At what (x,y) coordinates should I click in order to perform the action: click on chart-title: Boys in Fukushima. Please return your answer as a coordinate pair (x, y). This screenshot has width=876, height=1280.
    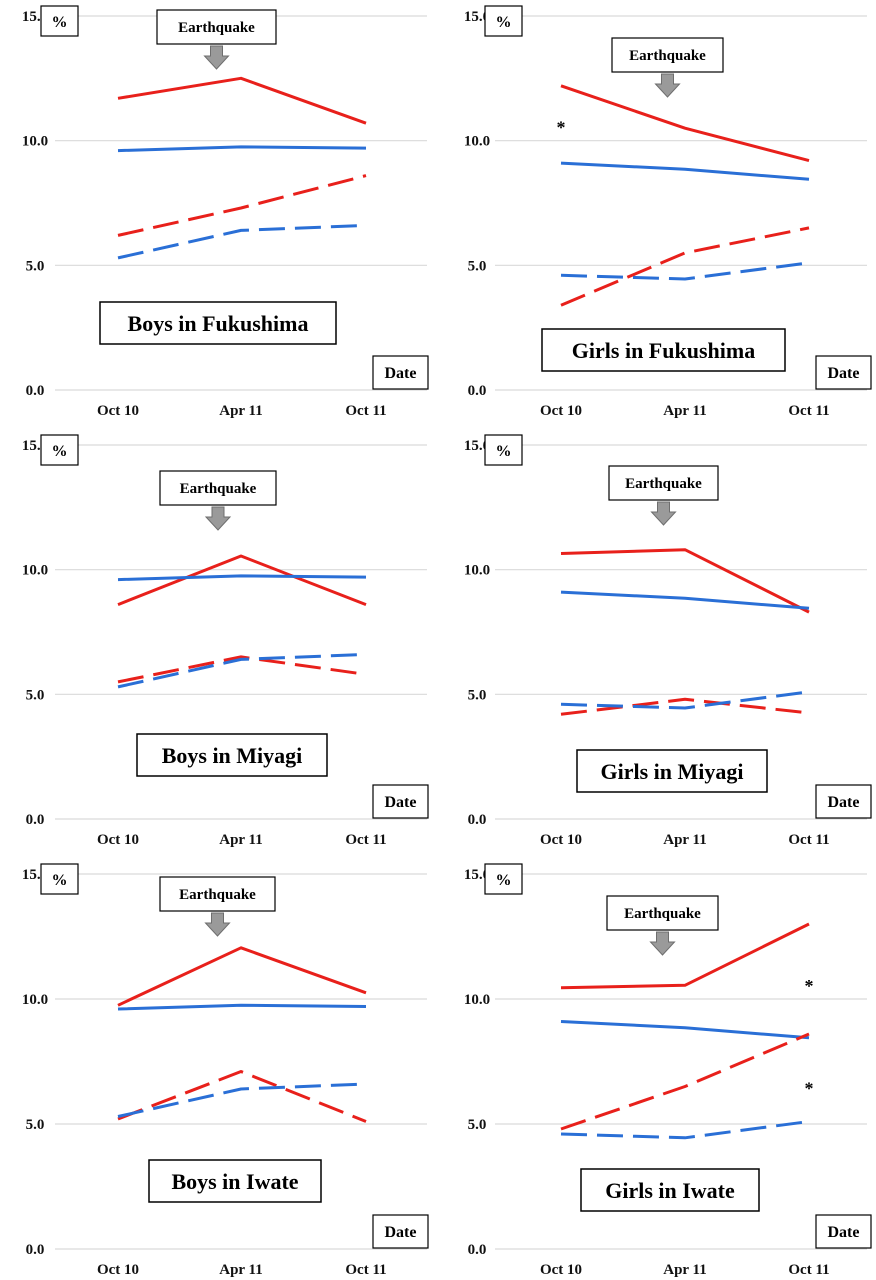
    Looking at the image, I should click on (218, 323).